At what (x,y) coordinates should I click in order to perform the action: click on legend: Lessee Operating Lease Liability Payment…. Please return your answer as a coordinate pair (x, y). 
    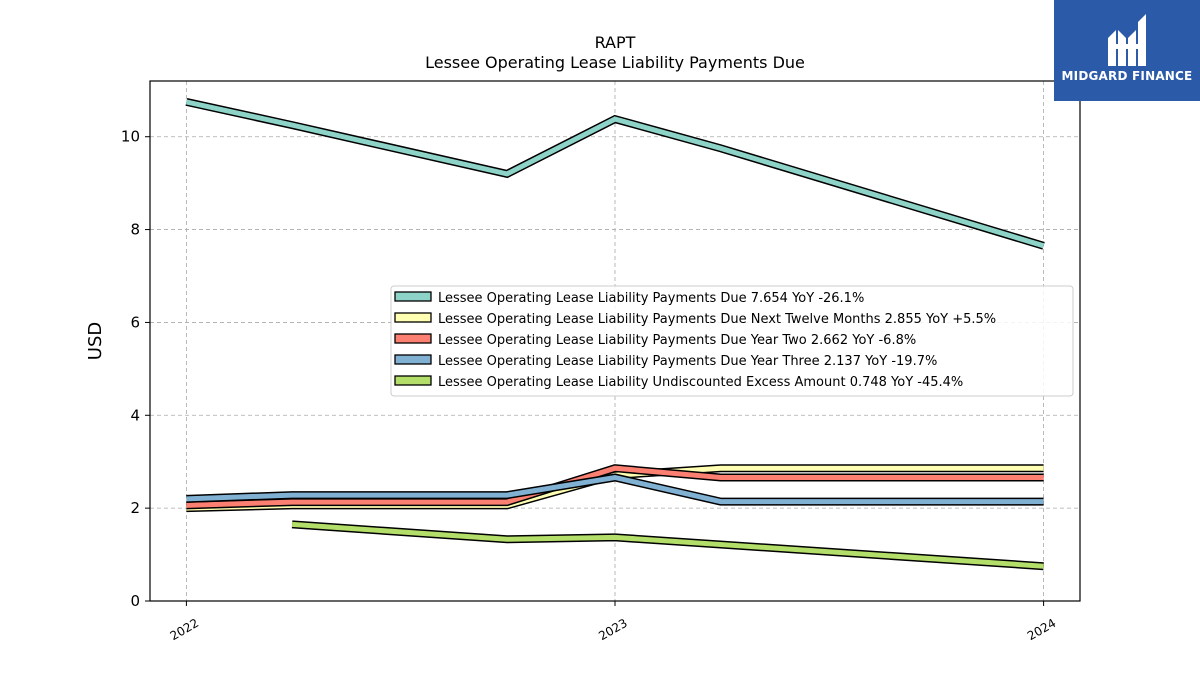
    Looking at the image, I should click on (732, 341).